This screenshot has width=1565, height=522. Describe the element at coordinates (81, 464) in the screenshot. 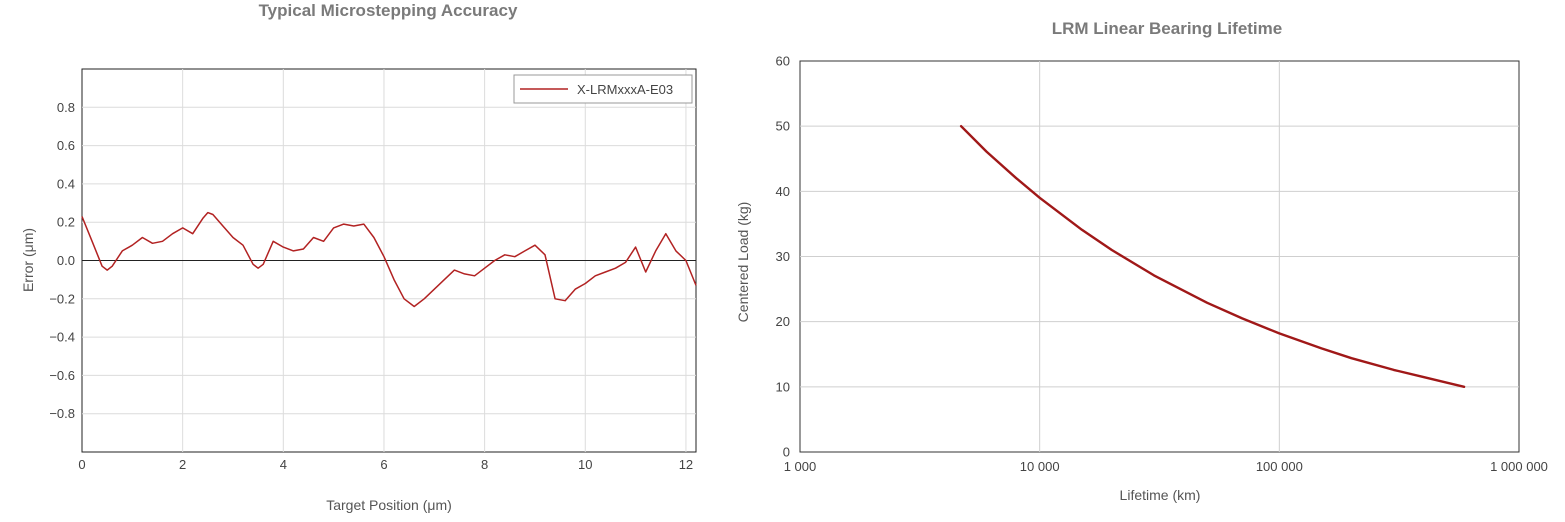

I see `chart1-x-tick-label: 0` at that location.